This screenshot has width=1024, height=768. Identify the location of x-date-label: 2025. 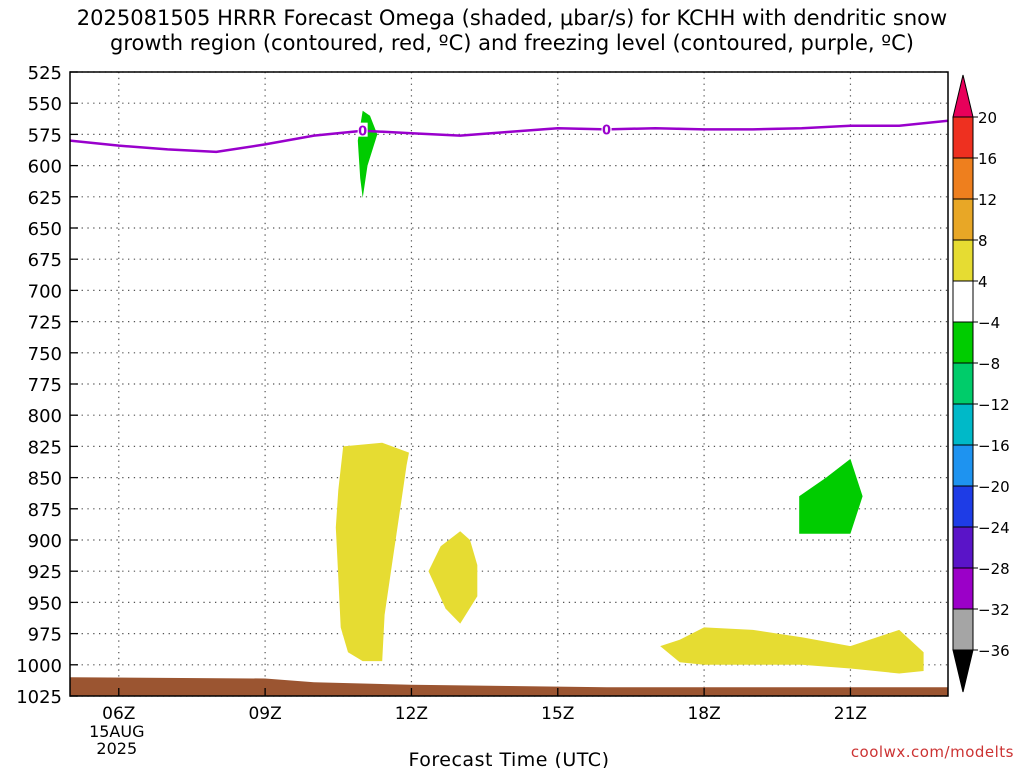
(116, 748).